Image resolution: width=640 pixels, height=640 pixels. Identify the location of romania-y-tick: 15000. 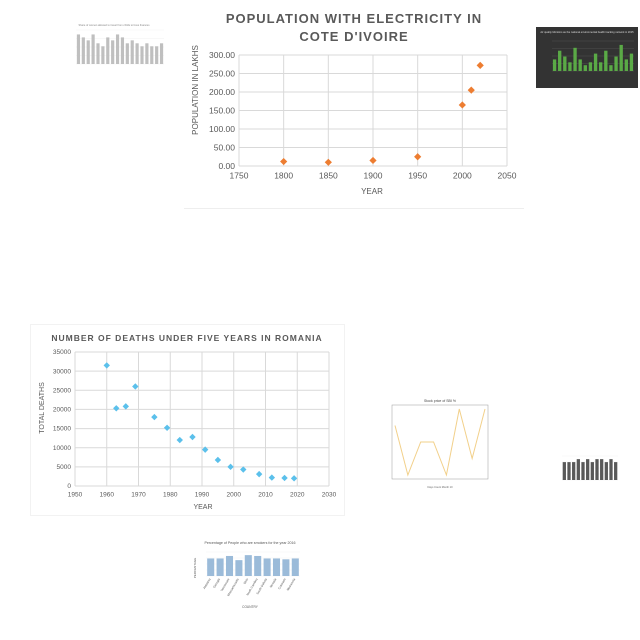
(62, 429).